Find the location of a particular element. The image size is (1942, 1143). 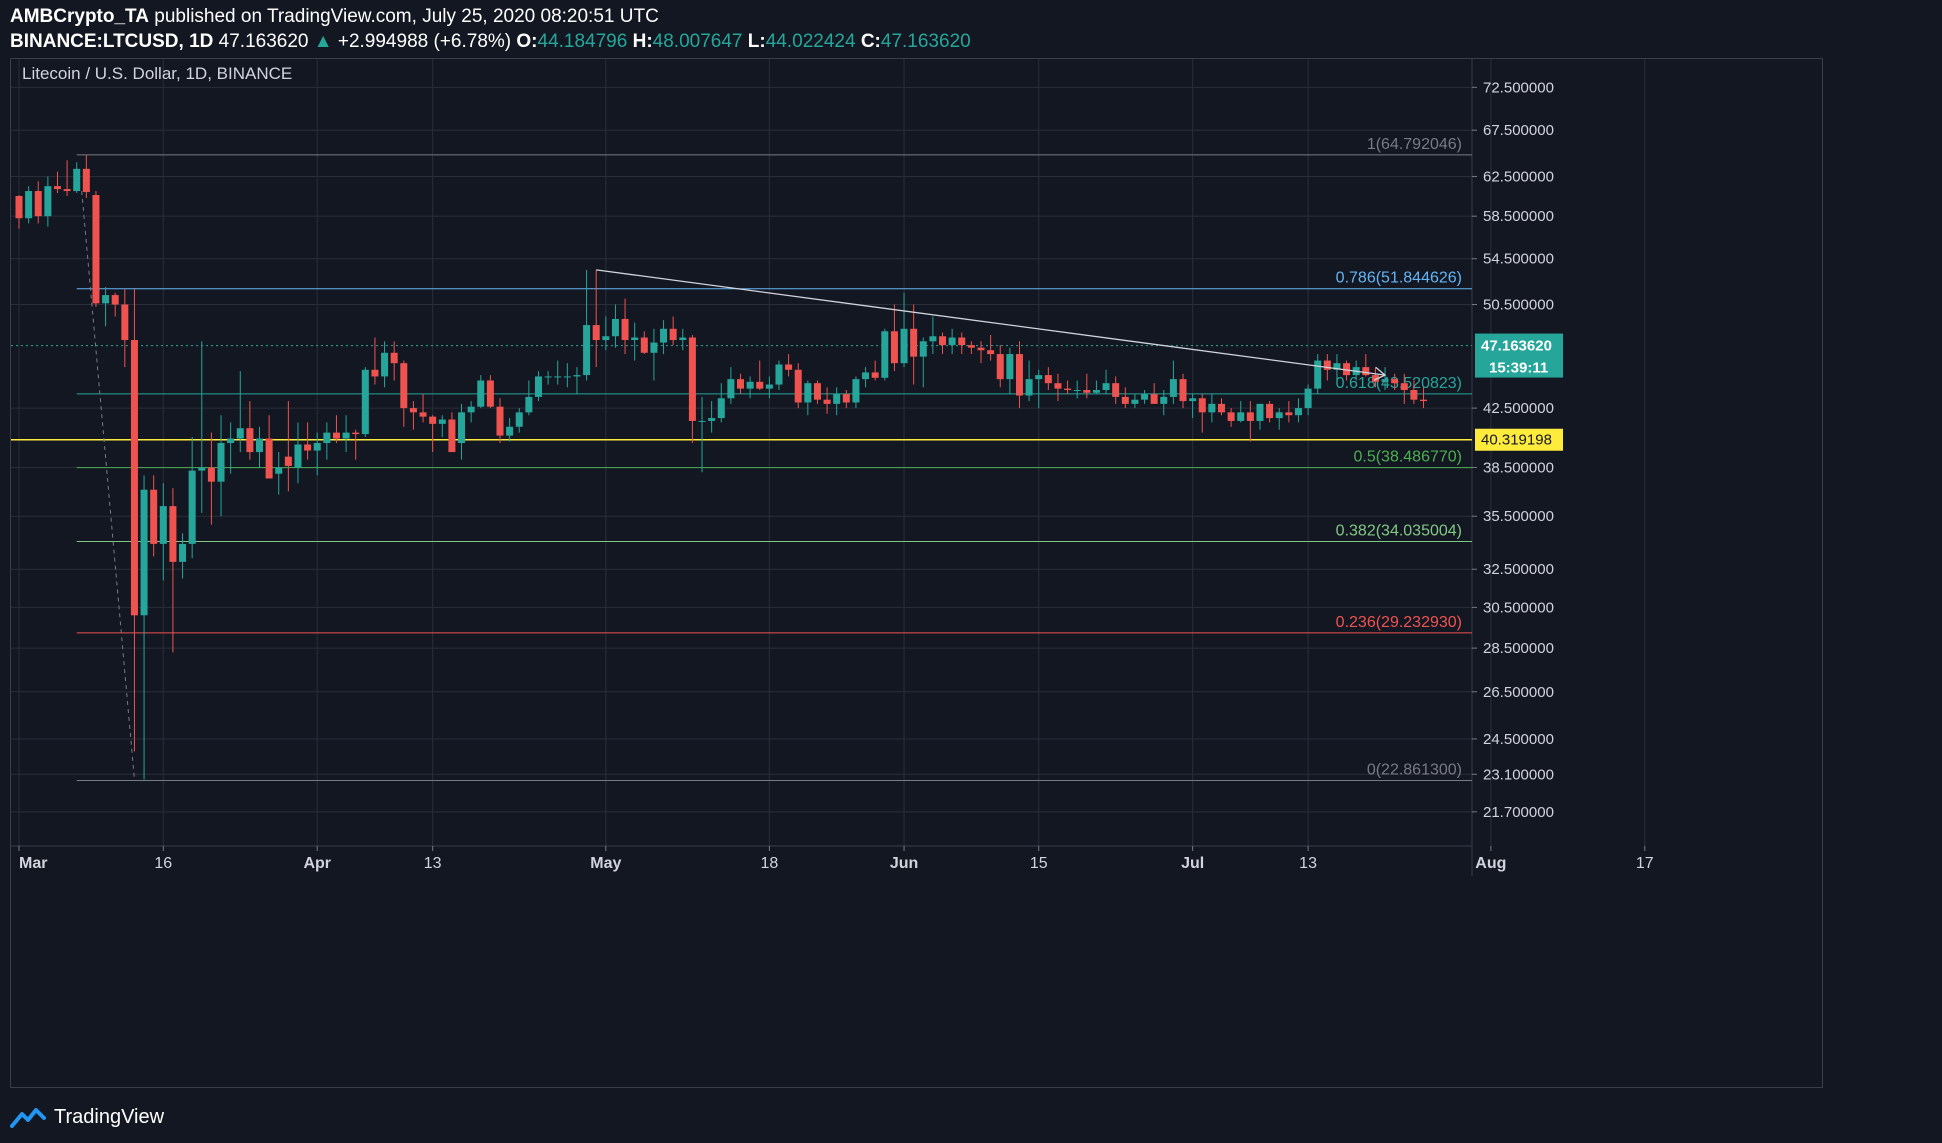

y-tick-label: 50.500000 is located at coordinates (1518, 305).